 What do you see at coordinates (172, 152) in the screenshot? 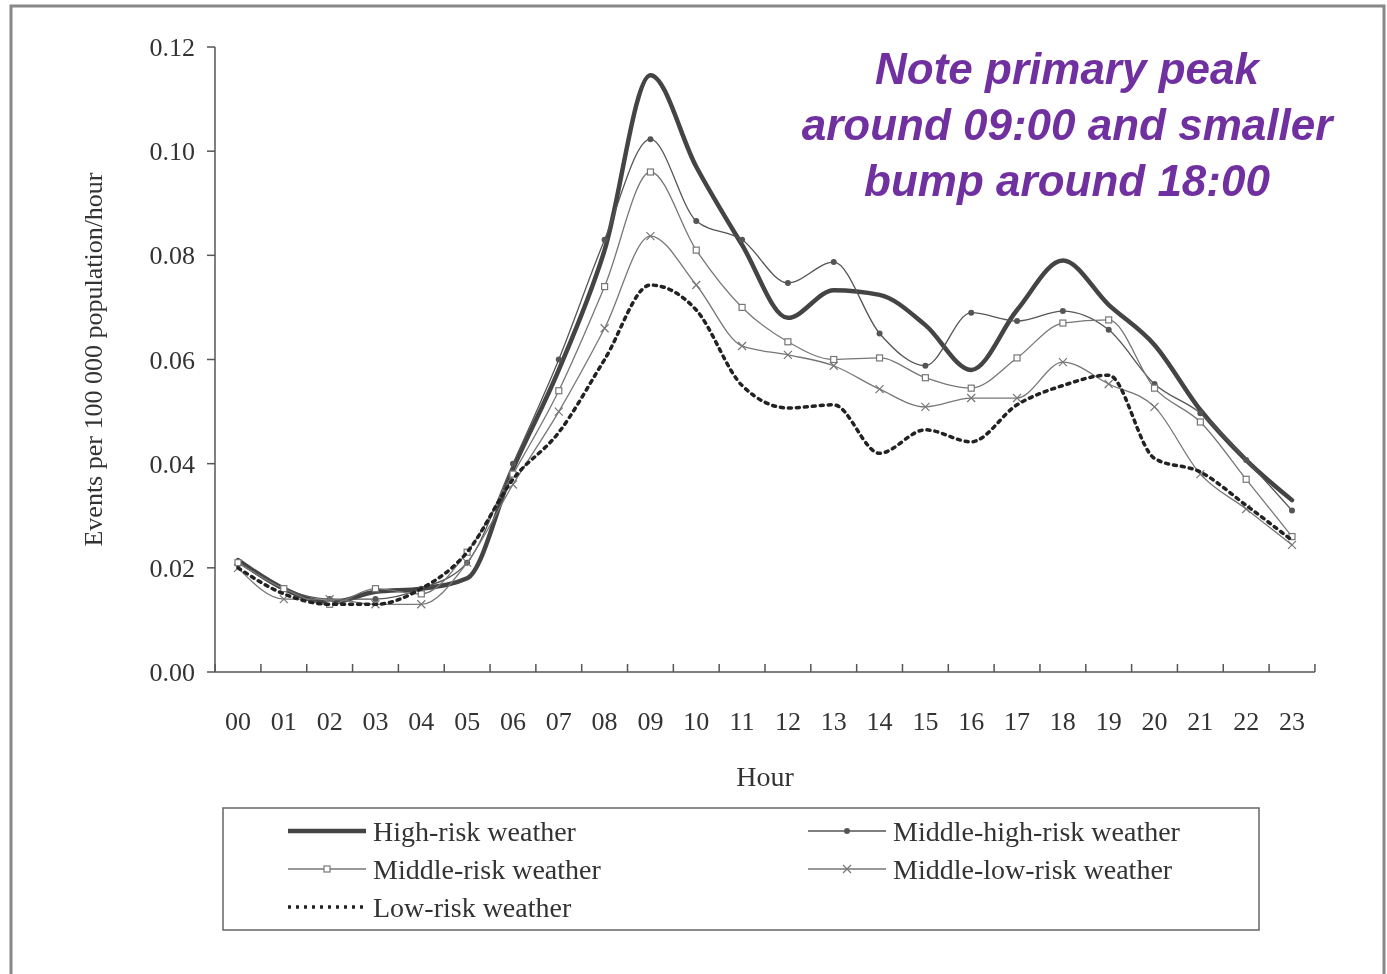
I see `y-tick-label: 0.10` at bounding box center [172, 152].